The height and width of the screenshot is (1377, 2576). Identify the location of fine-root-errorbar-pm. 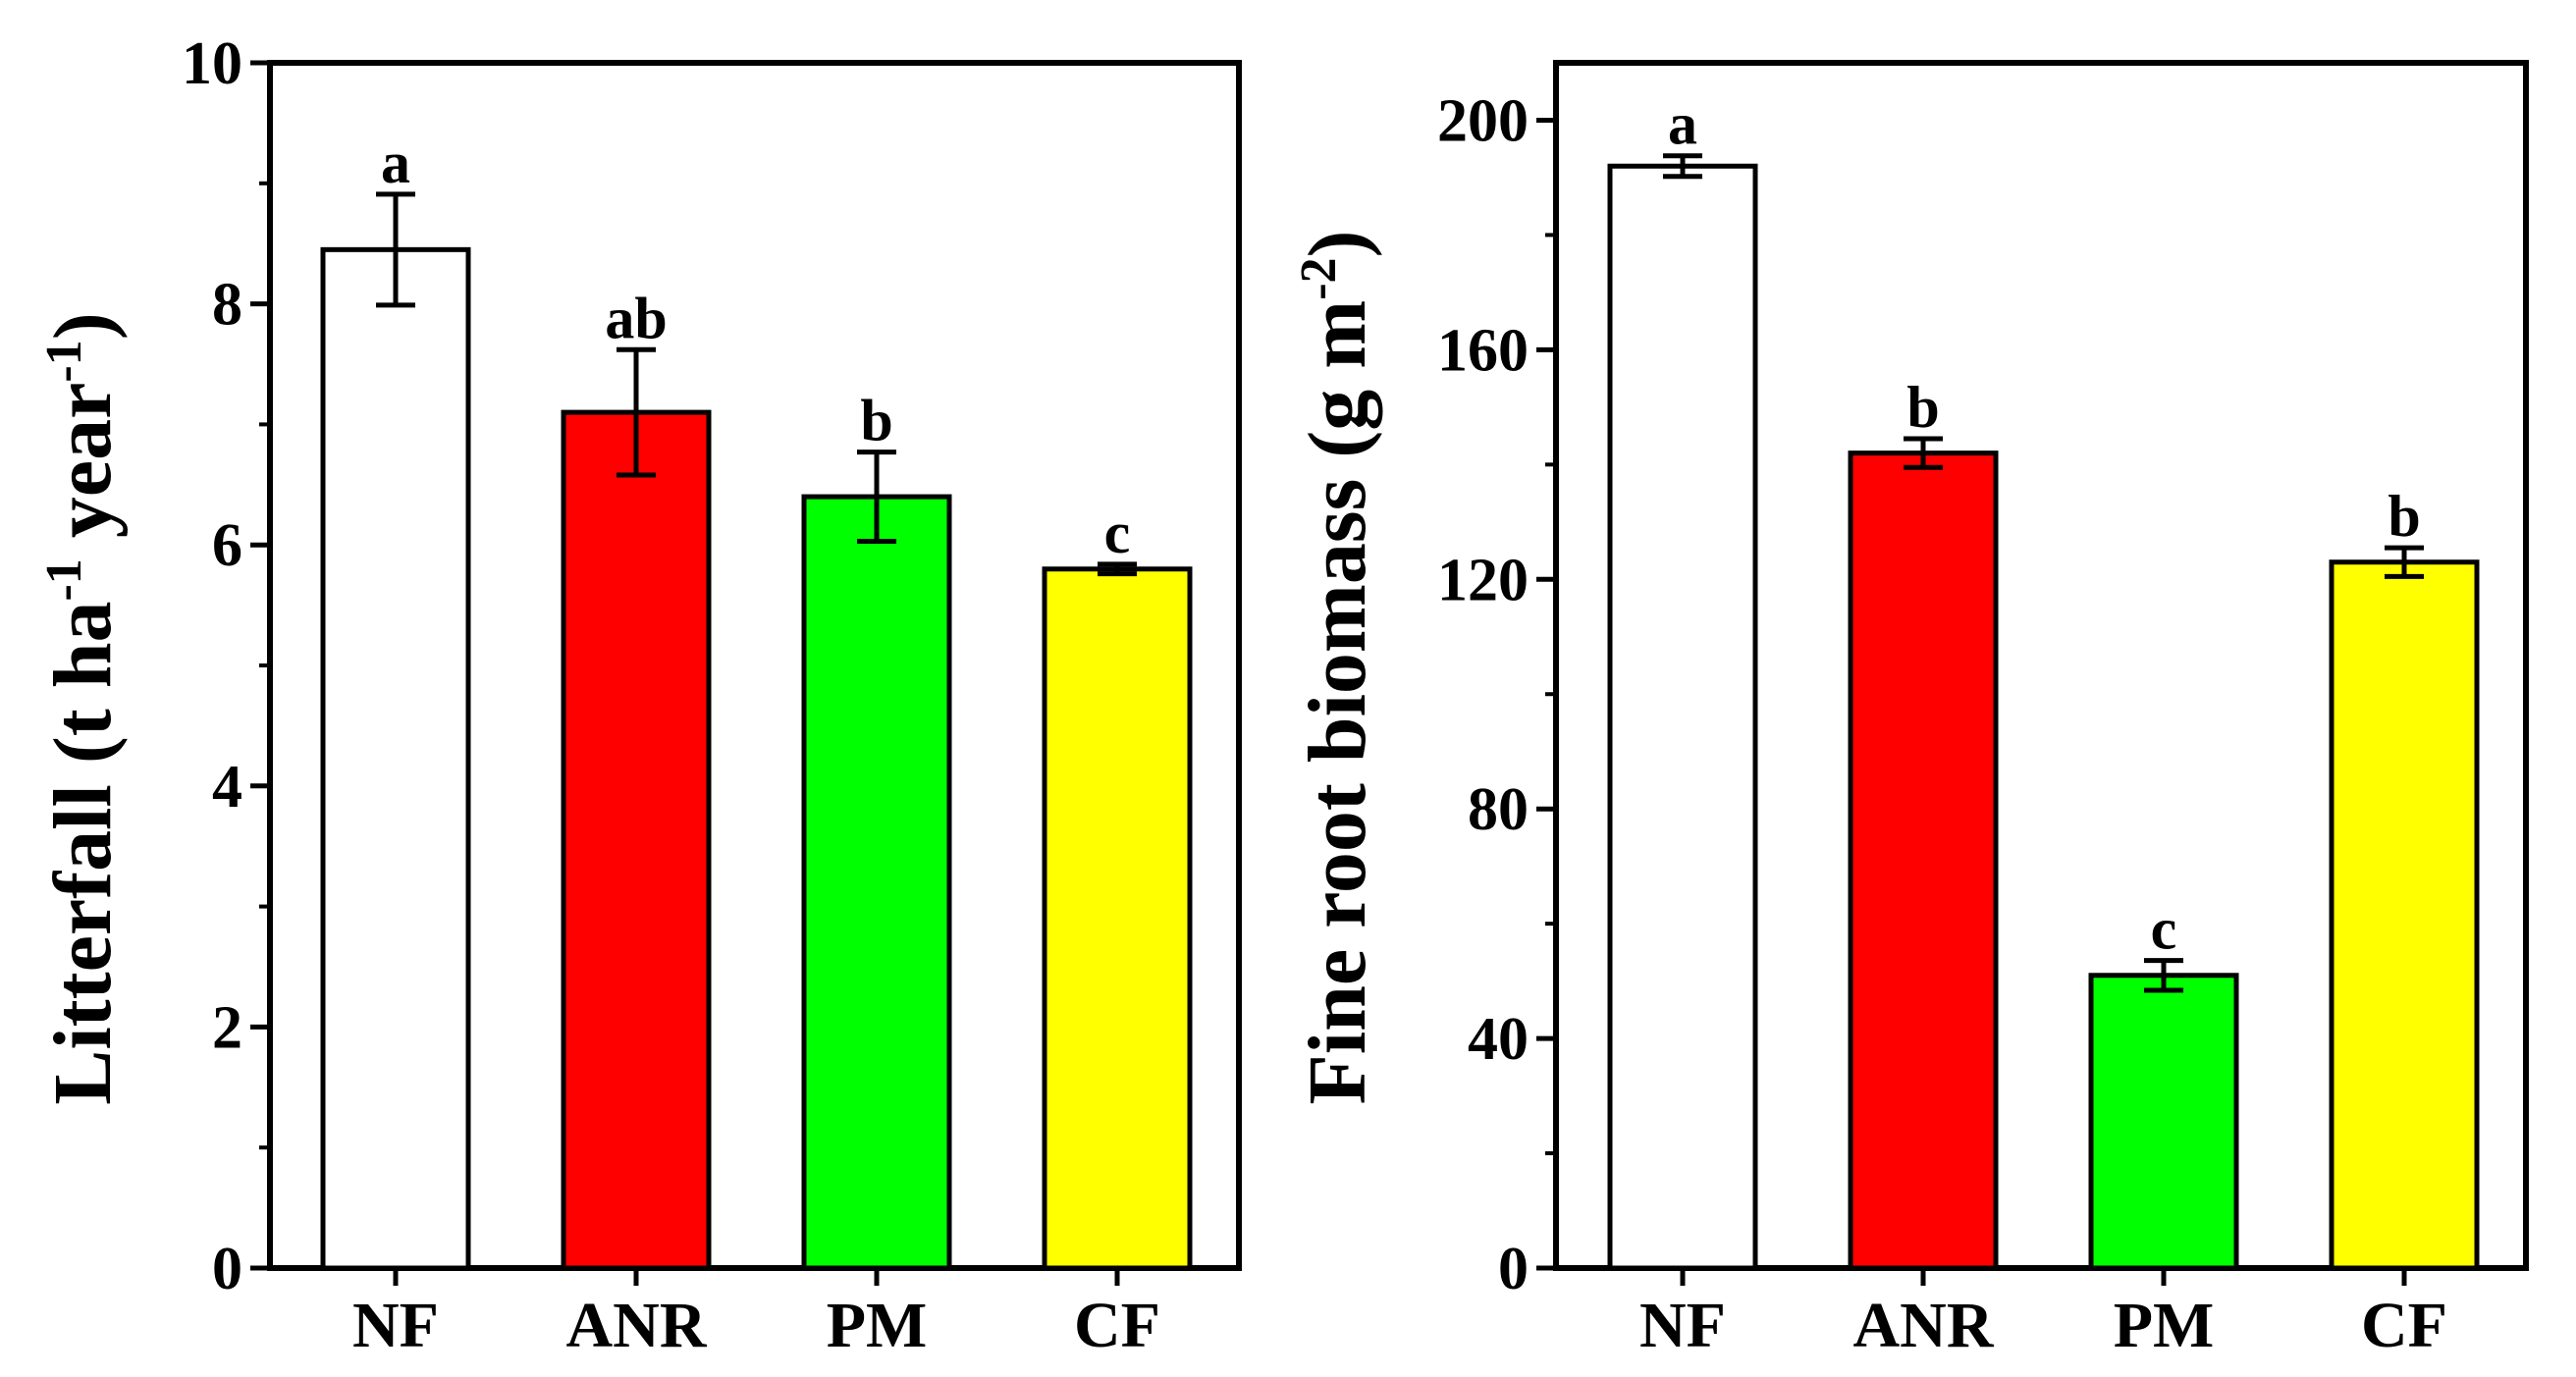
(2163, 975).